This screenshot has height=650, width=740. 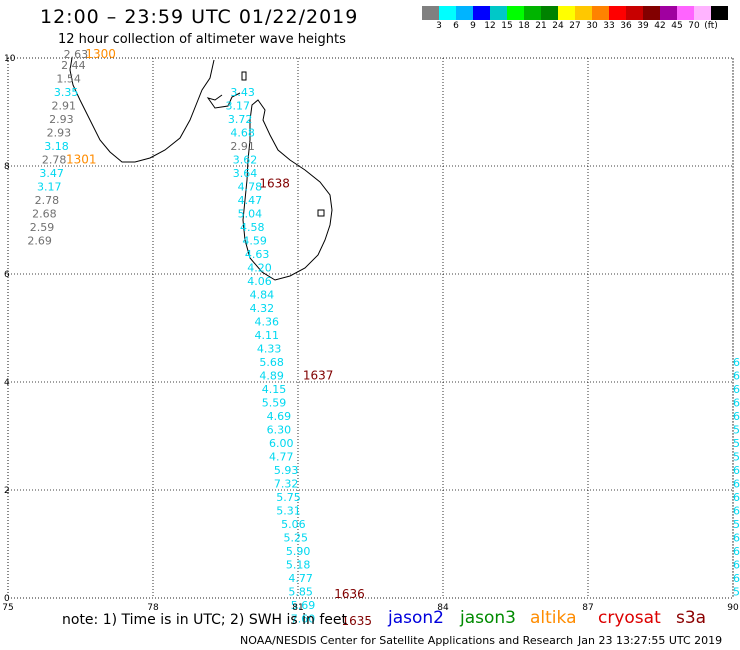 What do you see at coordinates (416, 618) in the screenshot?
I see `legend-jason2: jason2` at bounding box center [416, 618].